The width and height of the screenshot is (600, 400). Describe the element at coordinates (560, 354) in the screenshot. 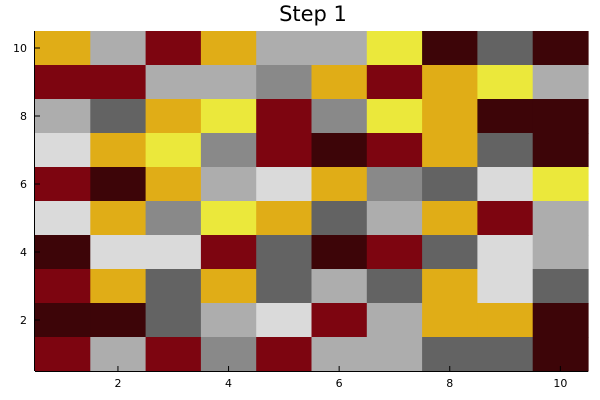

I see `heatmap-cell-x10-y1` at that location.